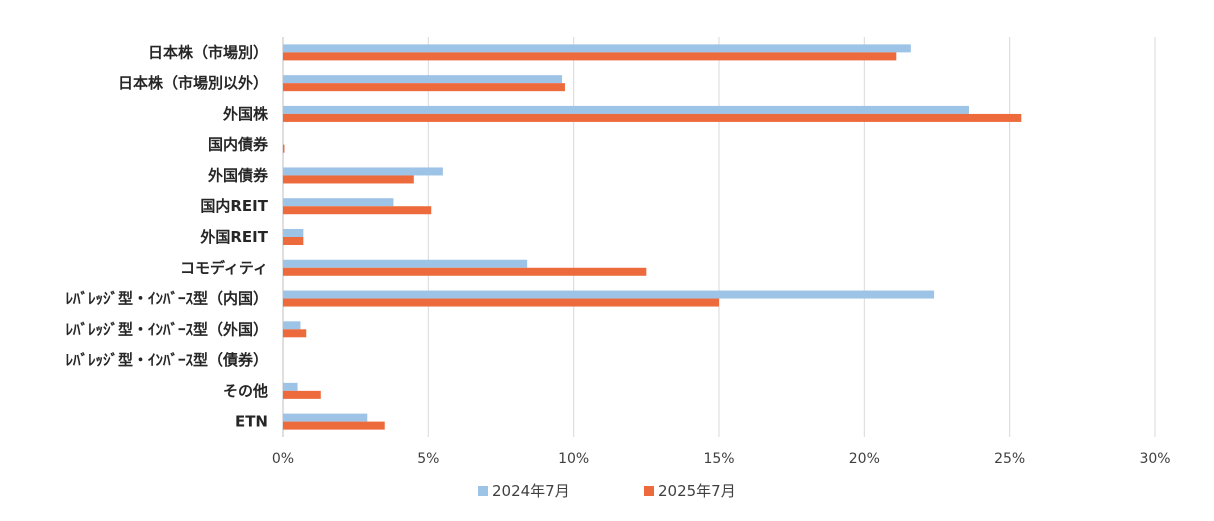  Describe the element at coordinates (607, 491) in the screenshot. I see `legend: 2024年7月 2025年7月` at that location.